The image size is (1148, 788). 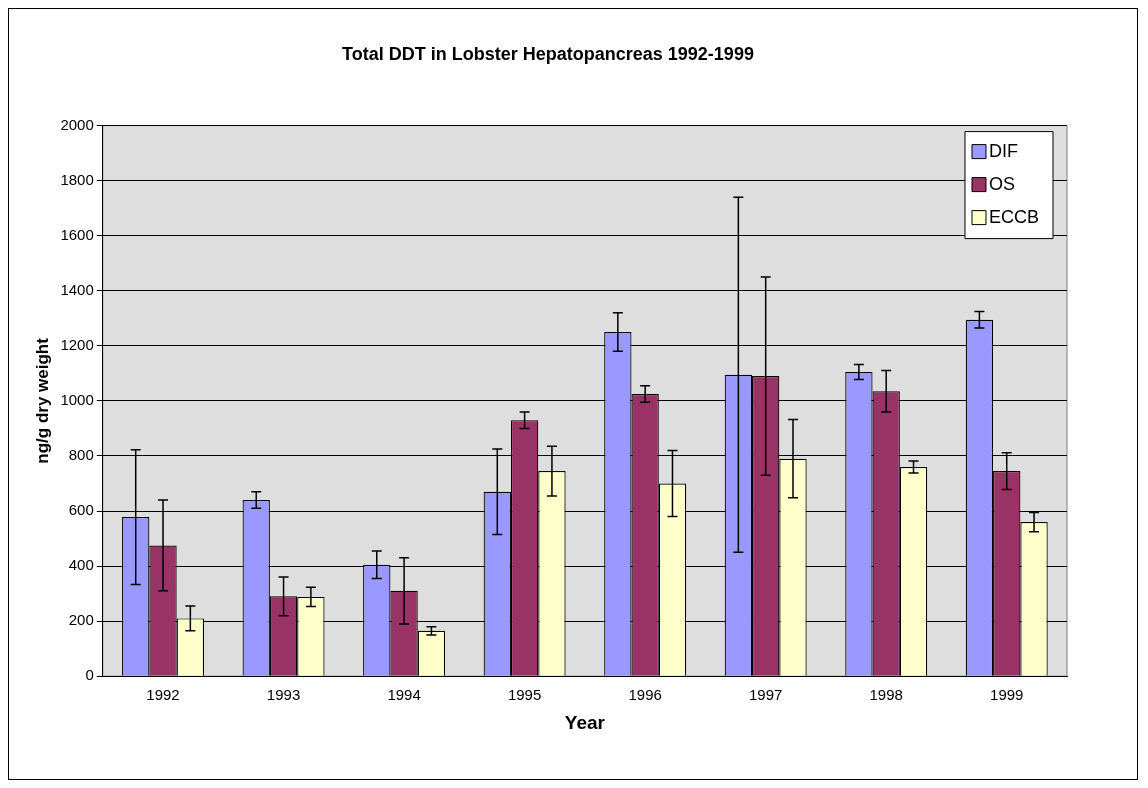 What do you see at coordinates (524, 695) in the screenshot?
I see `x-tick-label: 1995` at bounding box center [524, 695].